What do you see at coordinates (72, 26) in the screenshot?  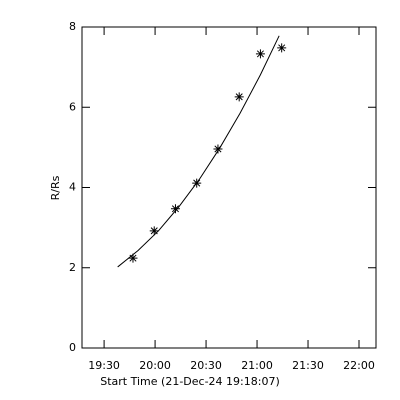 I see `y-tick-label: 8` at bounding box center [72, 26].